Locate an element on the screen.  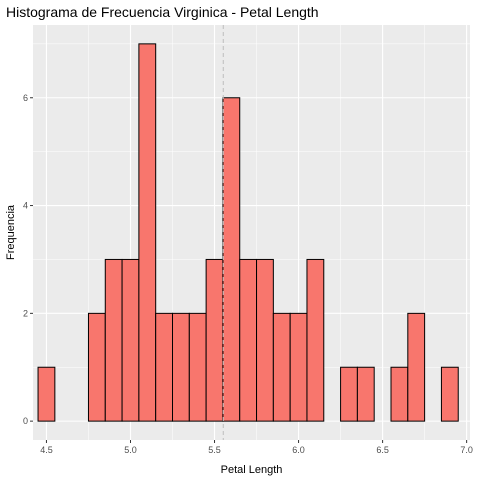
x-tick-label: 4.5 is located at coordinates (46, 450).